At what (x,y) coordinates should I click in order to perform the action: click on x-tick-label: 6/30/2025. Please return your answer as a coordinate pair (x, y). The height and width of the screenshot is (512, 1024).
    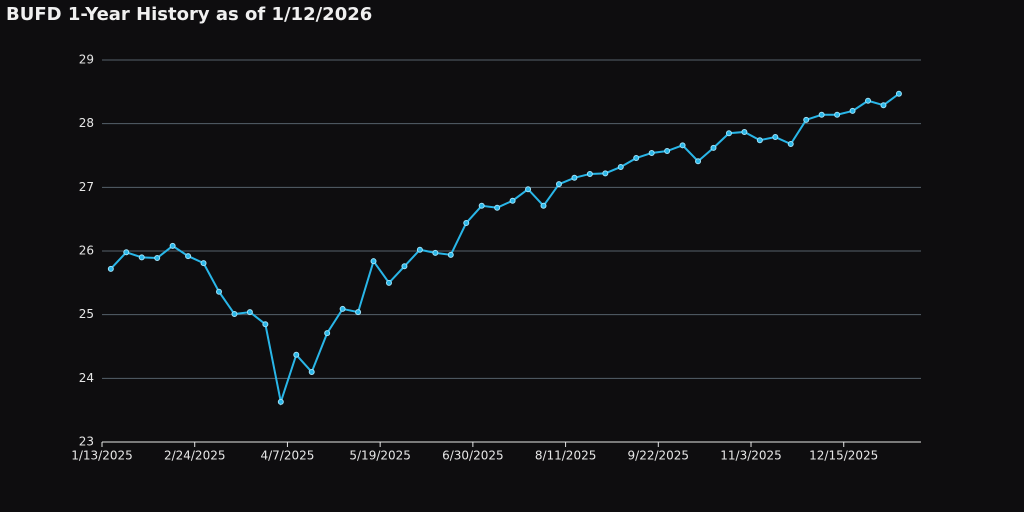
    Looking at the image, I should click on (473, 456).